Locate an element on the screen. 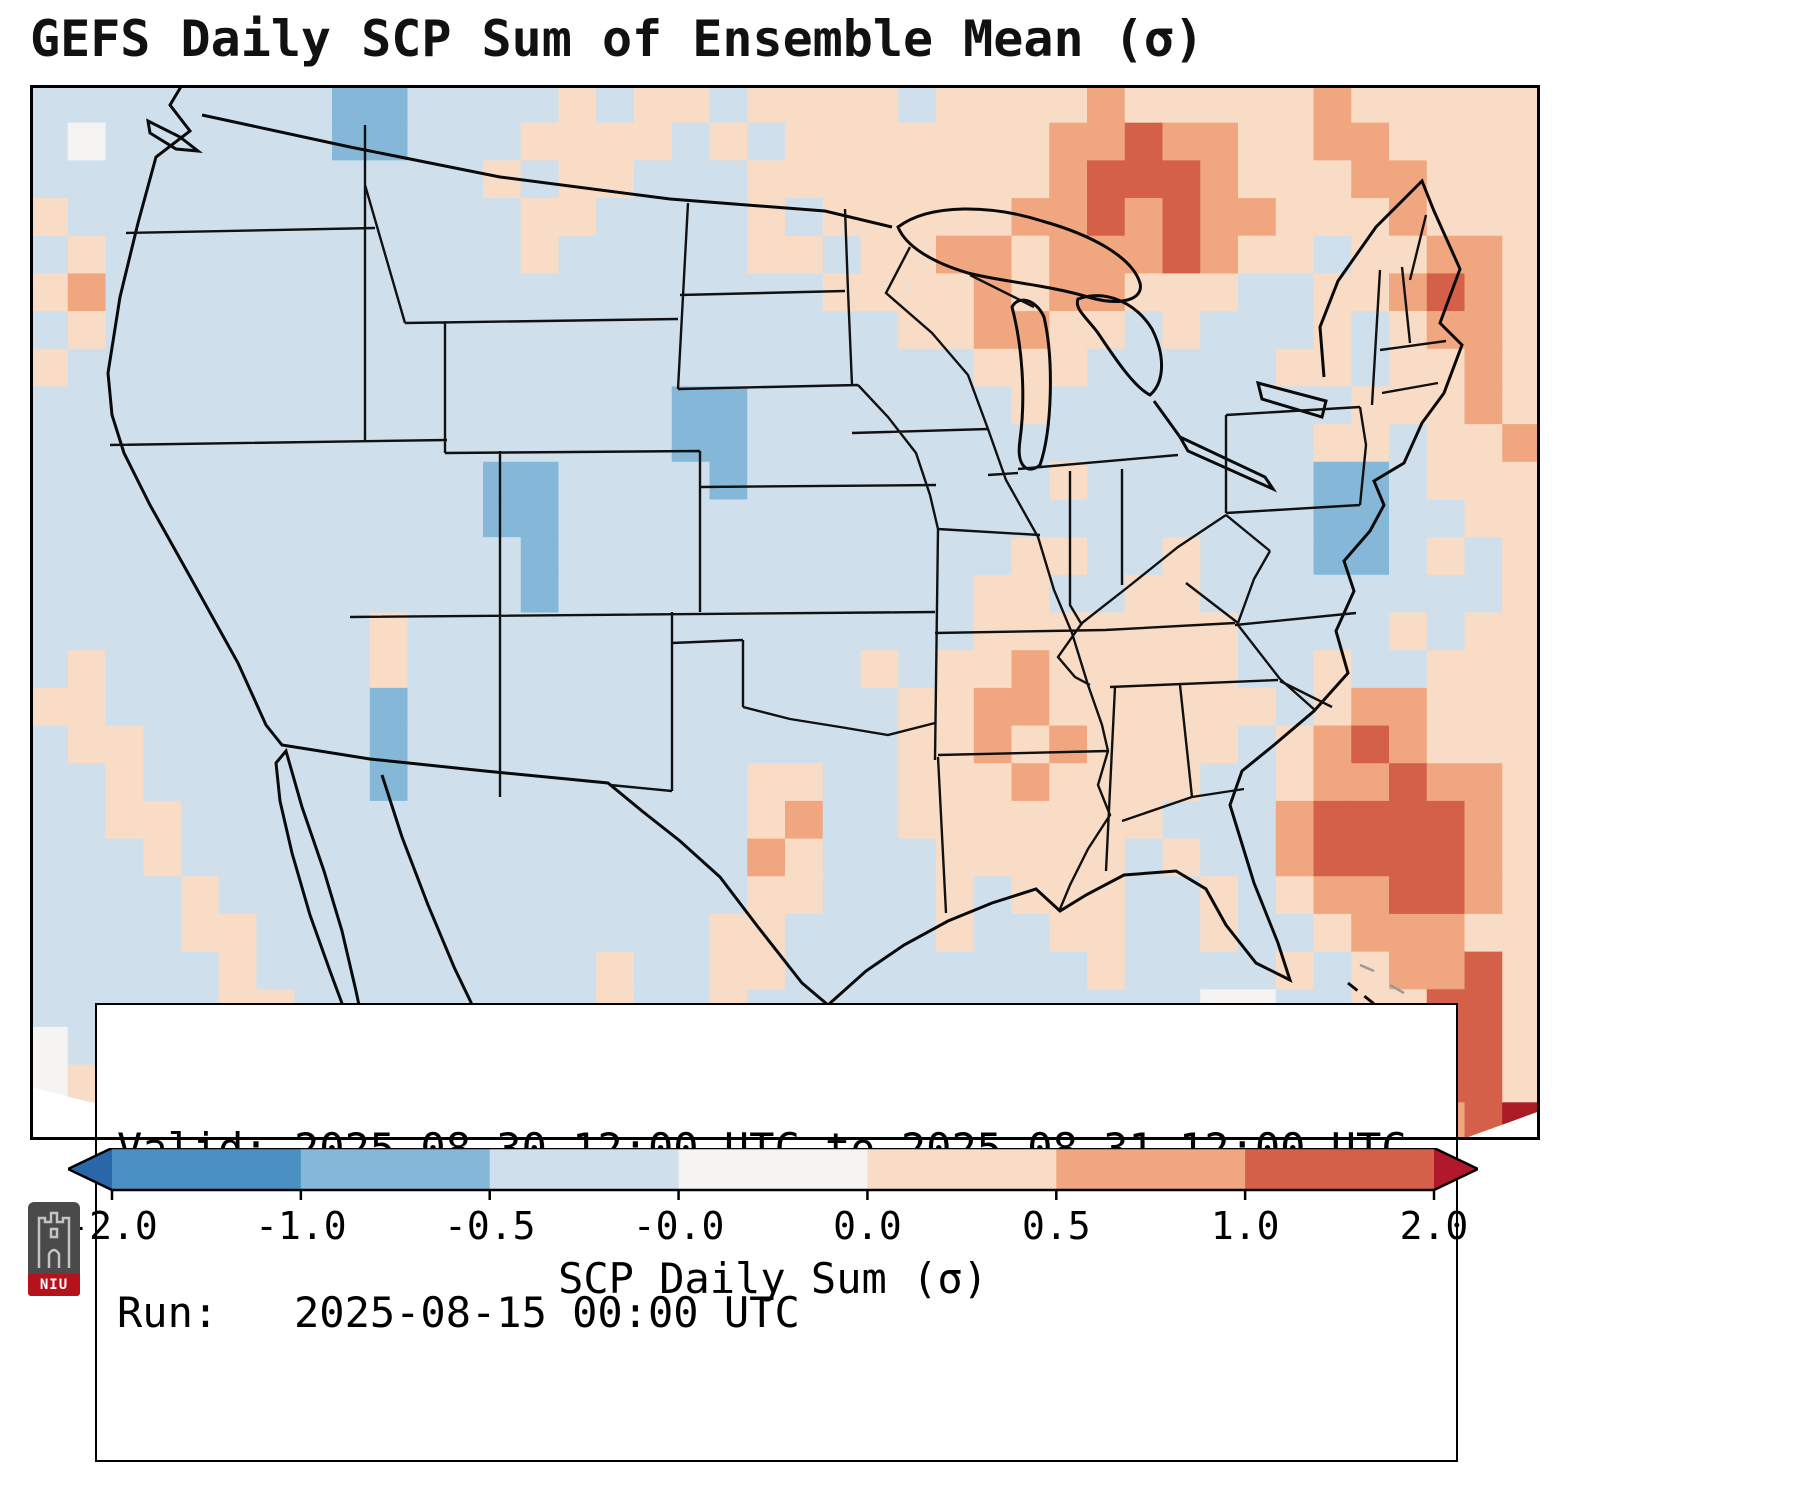 Image resolution: width=1803 pixels, height=1506 pixels. colorbar-tick-label: 2.0 is located at coordinates (1434, 1226).